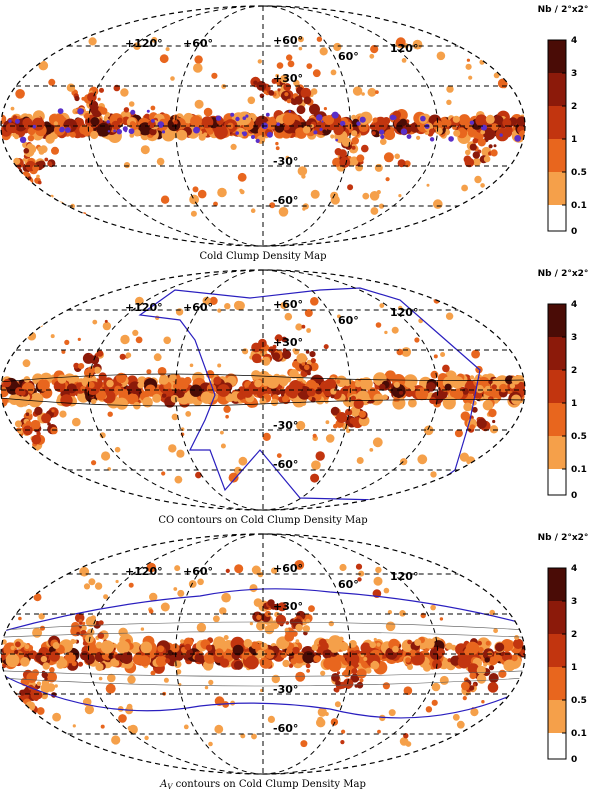 This screenshot has width=600, height=792. Describe the element at coordinates (563, 274) in the screenshot. I see `colorbar-title: Nb / 2°x2°` at that location.